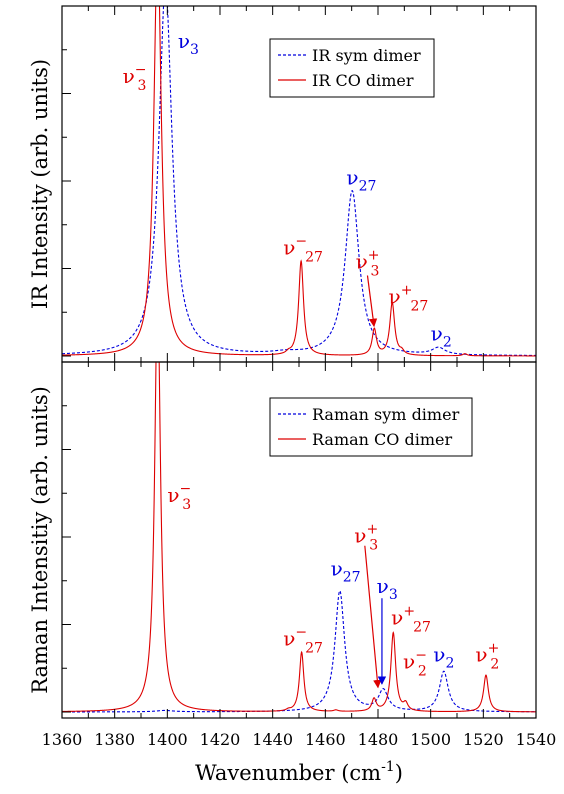 This screenshot has height=794, width=564. I want to click on peak-label: ν− 2, so click(415, 663).